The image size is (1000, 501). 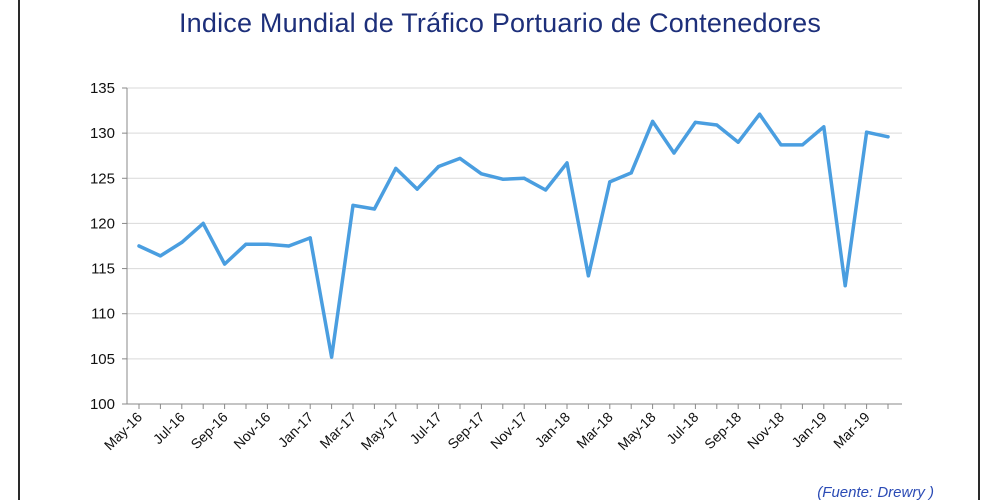 What do you see at coordinates (103, 269) in the screenshot?
I see `y-tick-label: 115` at bounding box center [103, 269].